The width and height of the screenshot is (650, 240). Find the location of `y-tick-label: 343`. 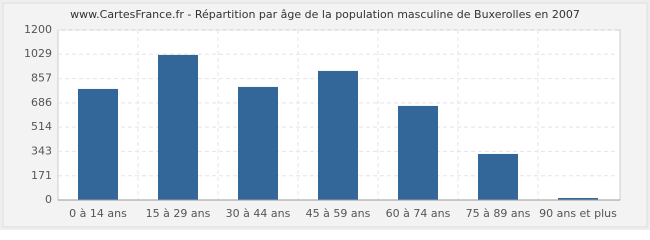

y-tick-label: 343 is located at coordinates (41, 150).